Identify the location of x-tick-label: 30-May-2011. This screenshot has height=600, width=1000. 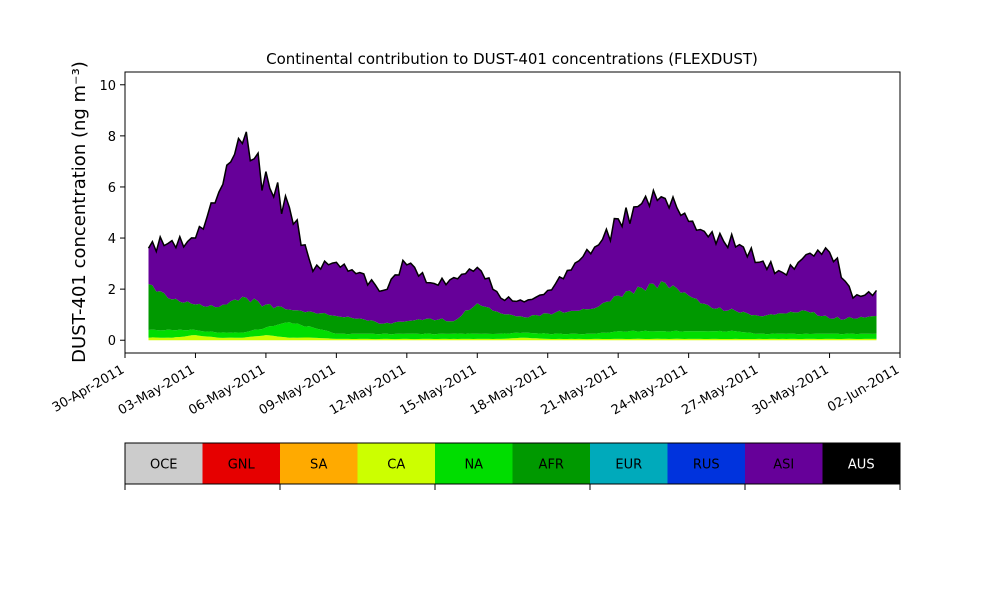
(791, 390).